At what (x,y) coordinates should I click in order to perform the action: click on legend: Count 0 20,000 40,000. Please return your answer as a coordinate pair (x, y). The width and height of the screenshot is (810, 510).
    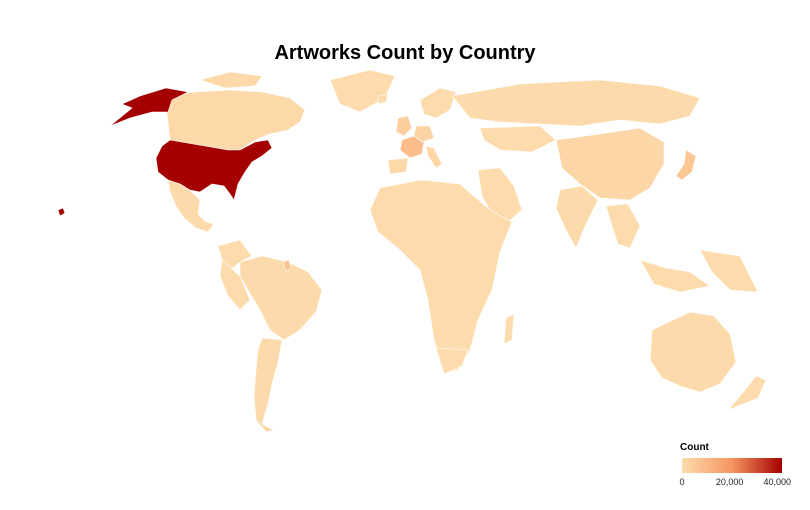
    Looking at the image, I should click on (735, 467).